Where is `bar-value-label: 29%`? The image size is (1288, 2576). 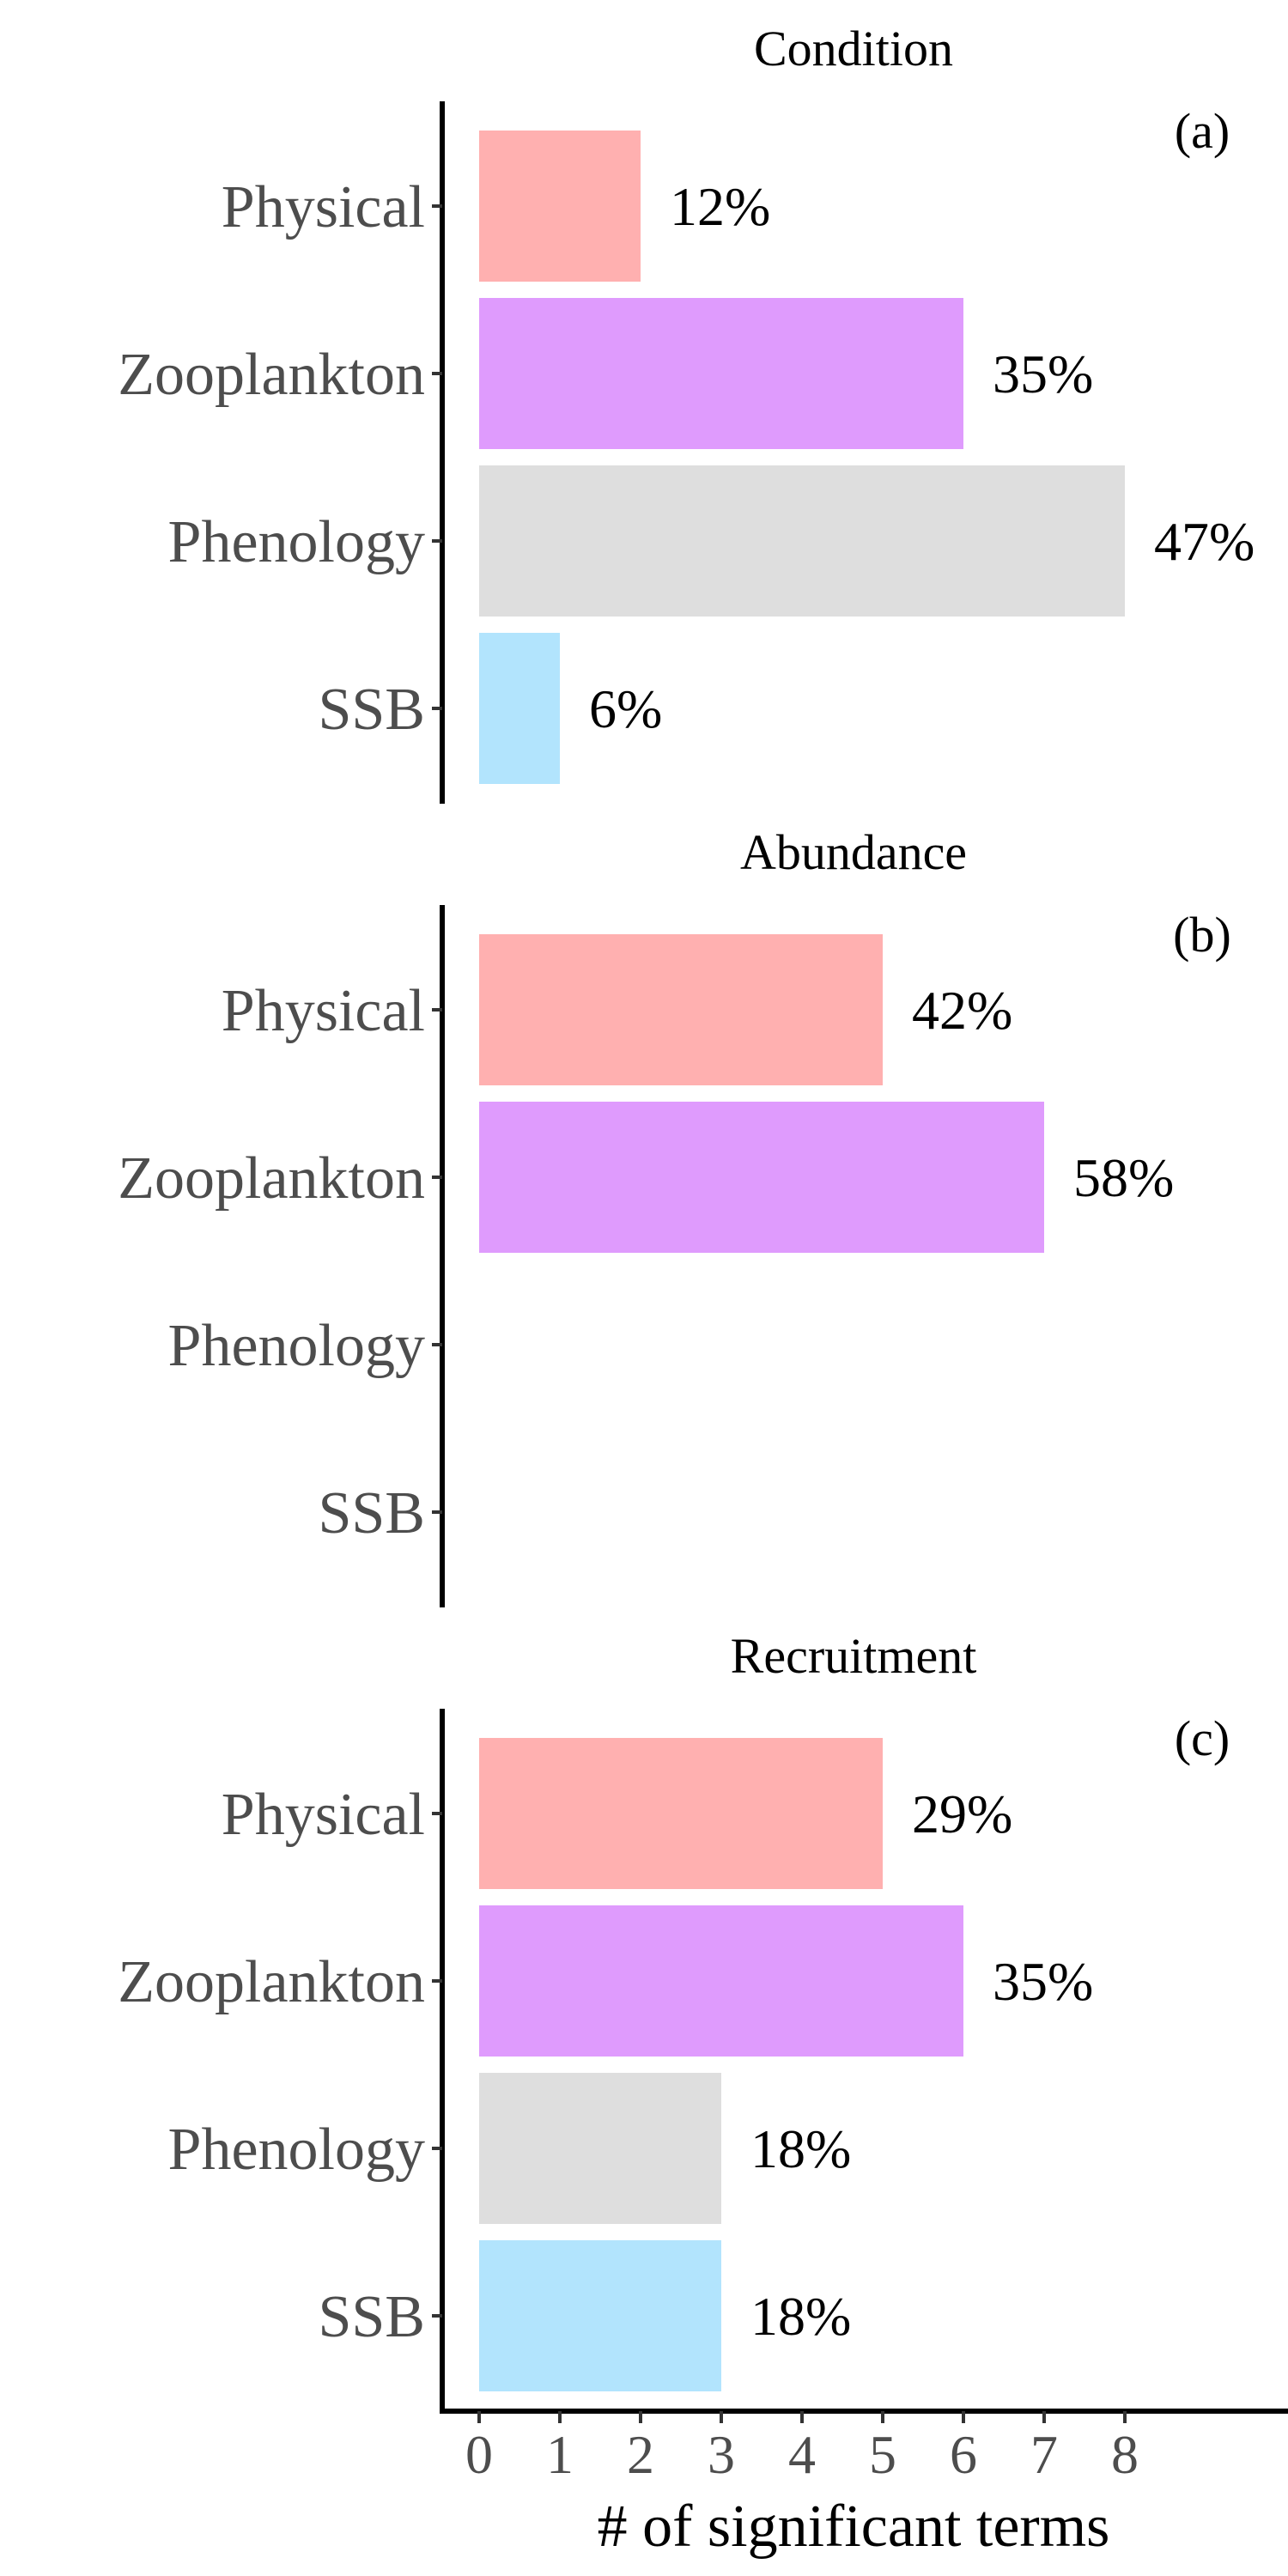 bar-value-label: 29% is located at coordinates (962, 1814).